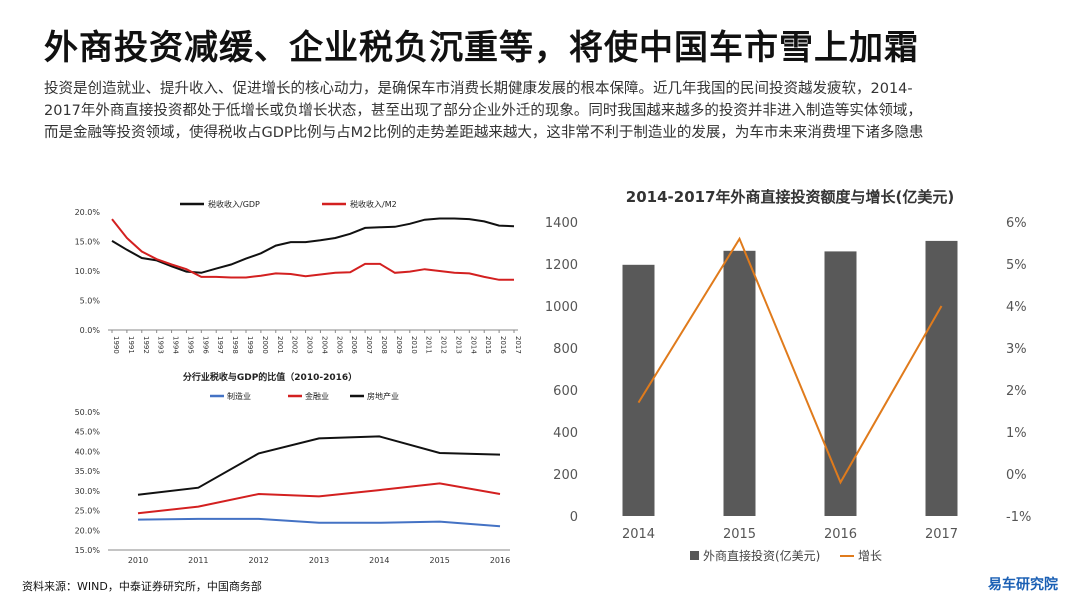  Describe the element at coordinates (235, 345) in the screenshot. I see `x-tick-label: 1998` at that location.